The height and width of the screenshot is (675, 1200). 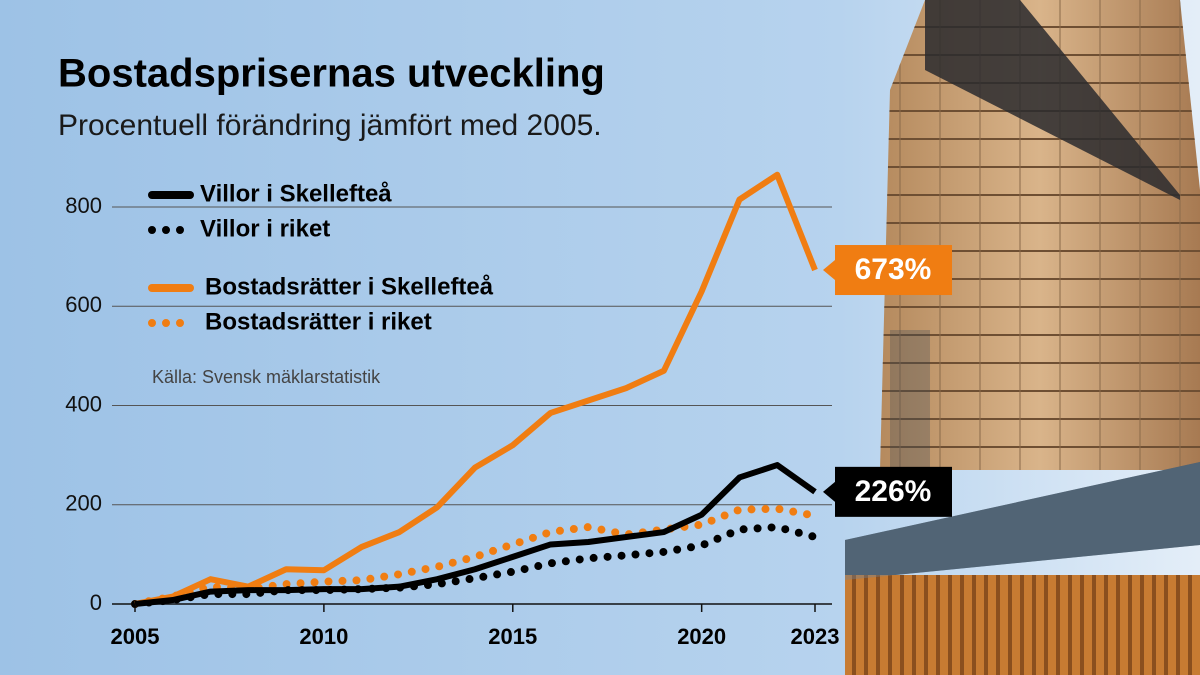 What do you see at coordinates (265, 228) in the screenshot?
I see `legend-label: Villor i riket` at bounding box center [265, 228].